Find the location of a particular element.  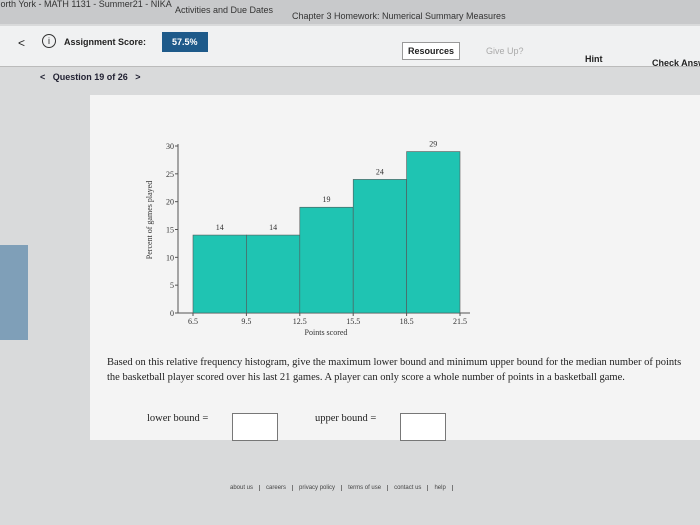

x-tick-label: 15.5 is located at coordinates (353, 321).